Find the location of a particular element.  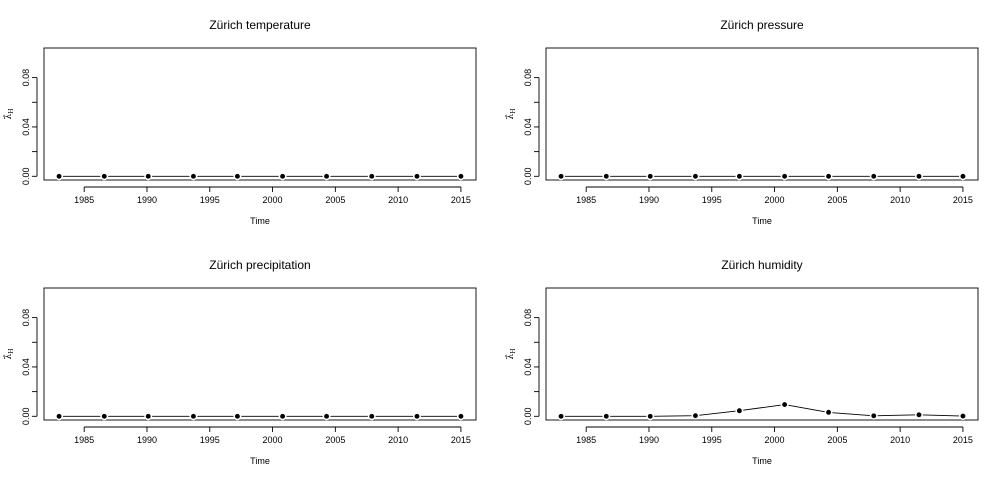

chart-title: Zürich temperature is located at coordinates (260, 25).